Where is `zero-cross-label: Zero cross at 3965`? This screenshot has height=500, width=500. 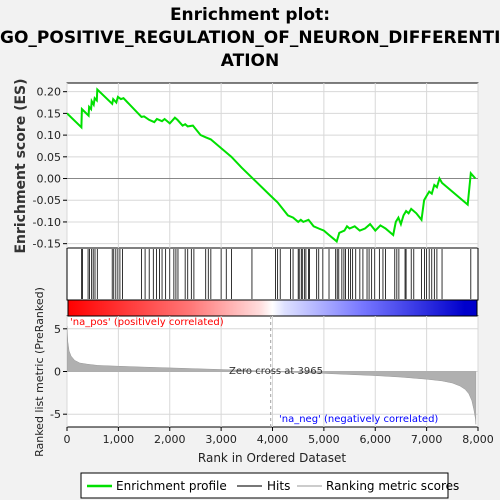 zero-cross-label: Zero cross at 3965 is located at coordinates (276, 371).